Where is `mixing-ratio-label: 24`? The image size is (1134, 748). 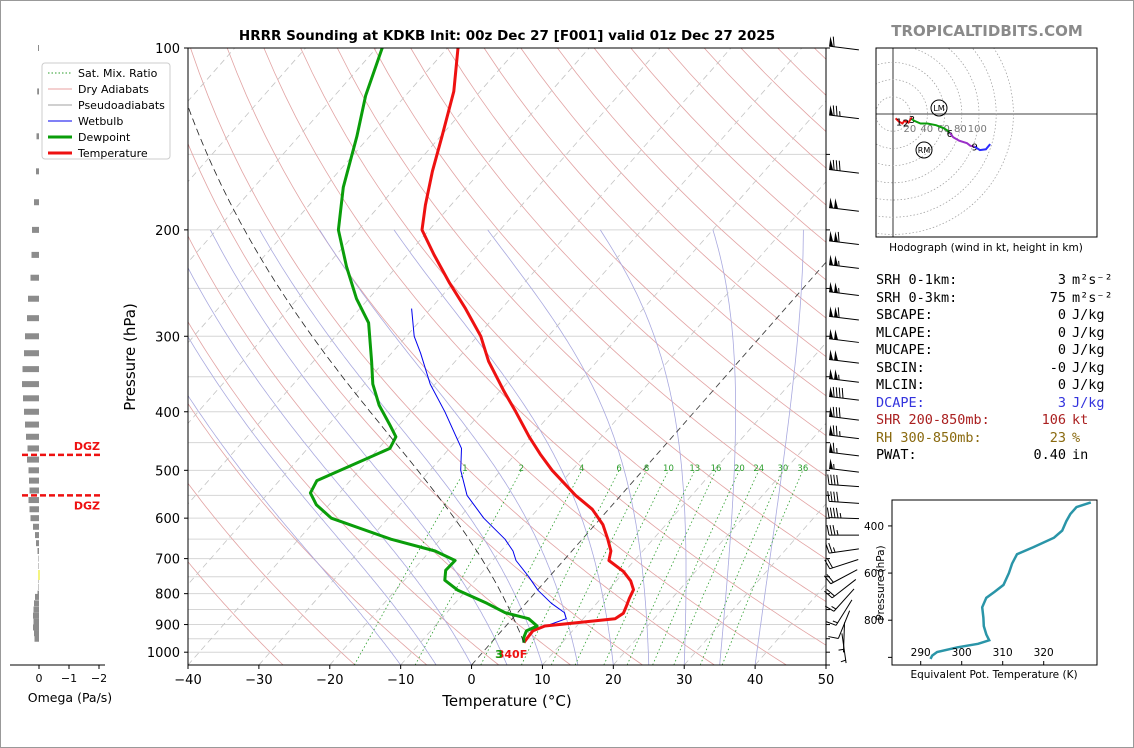 mixing-ratio-label: 24 is located at coordinates (758, 469).